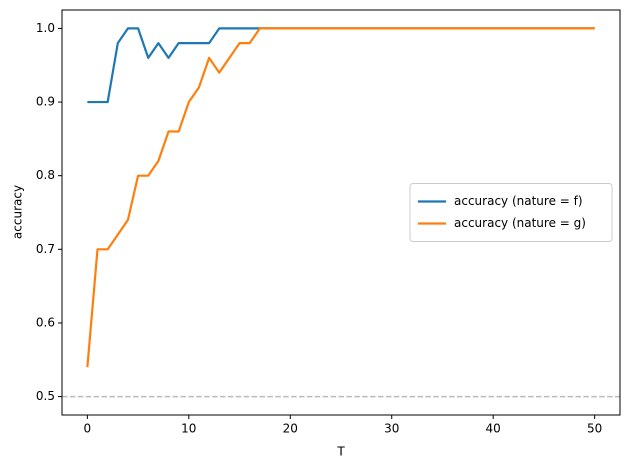 The height and width of the screenshot is (474, 630). Describe the element at coordinates (45, 396) in the screenshot. I see `y-tick-label: 0.5` at that location.